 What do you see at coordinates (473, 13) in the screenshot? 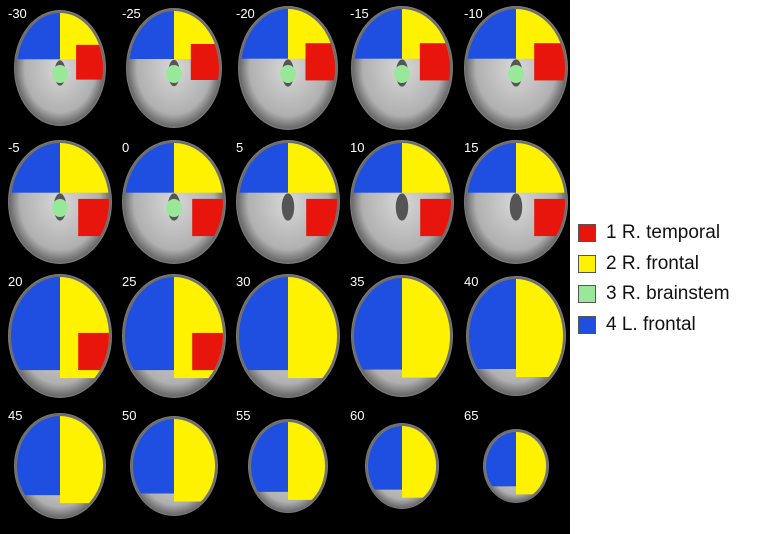
I see `slice-label: -10` at bounding box center [473, 13].